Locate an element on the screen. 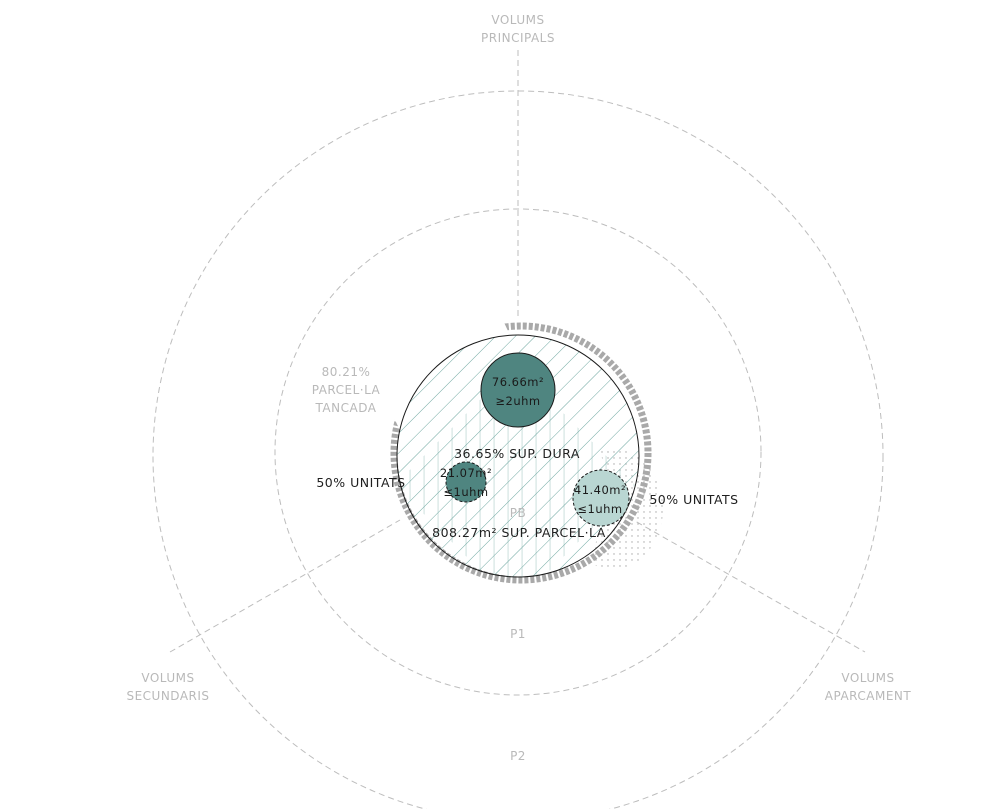 The width and height of the screenshot is (1007, 809). hard-surface-crosshatch is located at coordinates (516, 470).